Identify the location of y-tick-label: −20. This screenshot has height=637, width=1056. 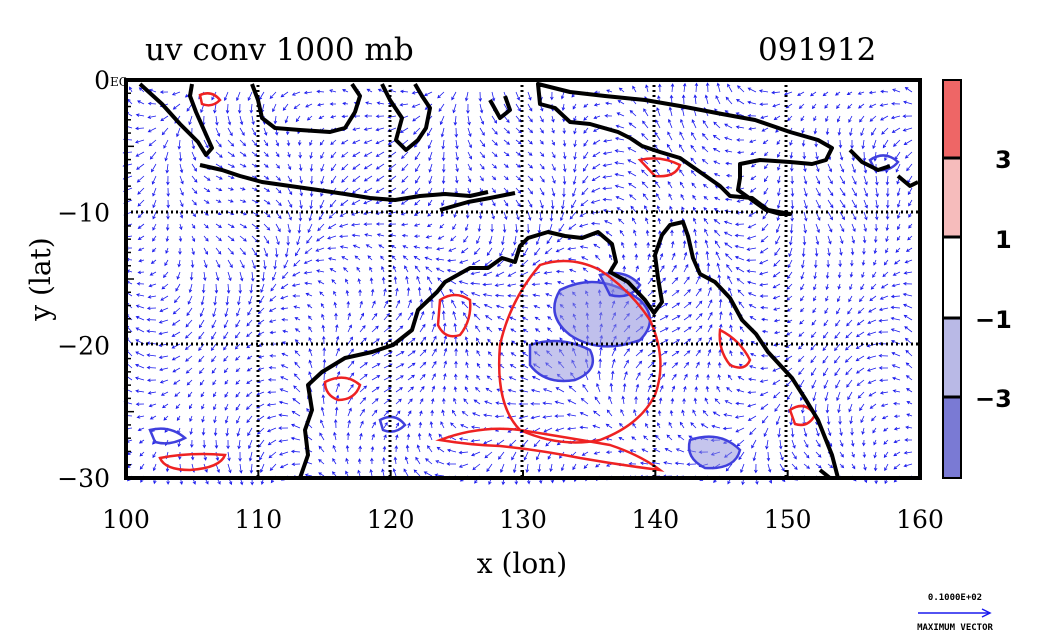
(83, 345).